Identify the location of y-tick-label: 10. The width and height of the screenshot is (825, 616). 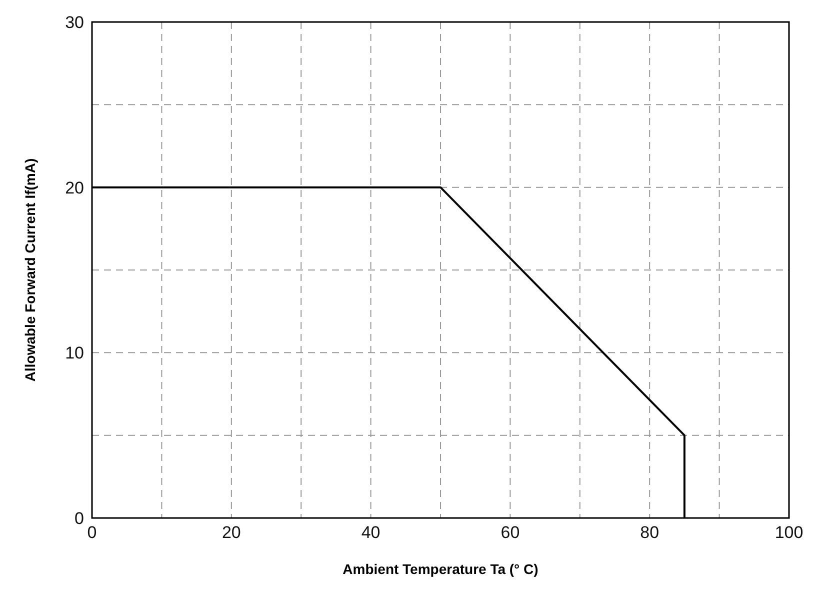
(74, 353).